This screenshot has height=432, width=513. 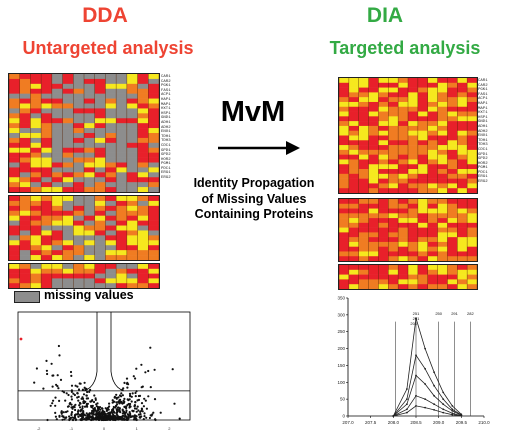 I want to click on chrom-x-tick-label: 210.0, so click(x=484, y=422).